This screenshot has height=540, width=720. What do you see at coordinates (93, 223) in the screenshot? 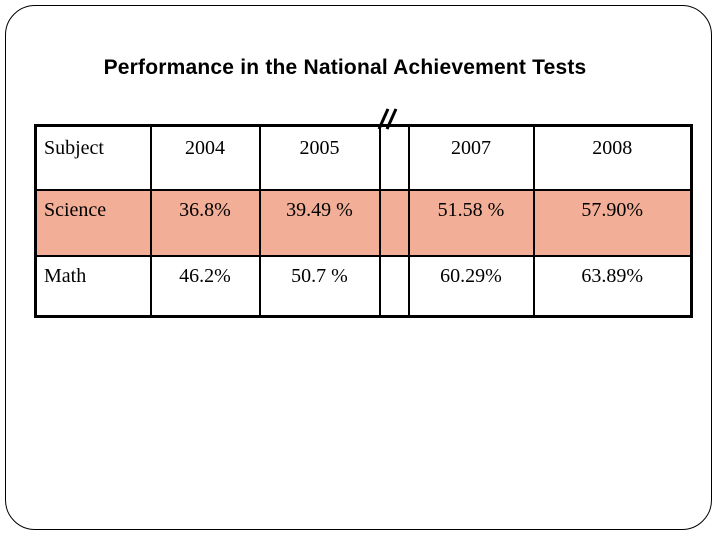
I see `cell-science-subject: Science` at bounding box center [93, 223].